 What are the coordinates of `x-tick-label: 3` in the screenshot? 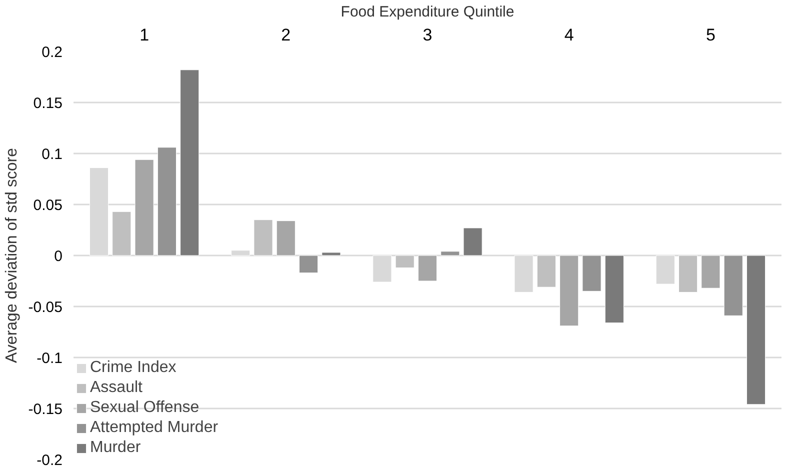 It's located at (427, 35).